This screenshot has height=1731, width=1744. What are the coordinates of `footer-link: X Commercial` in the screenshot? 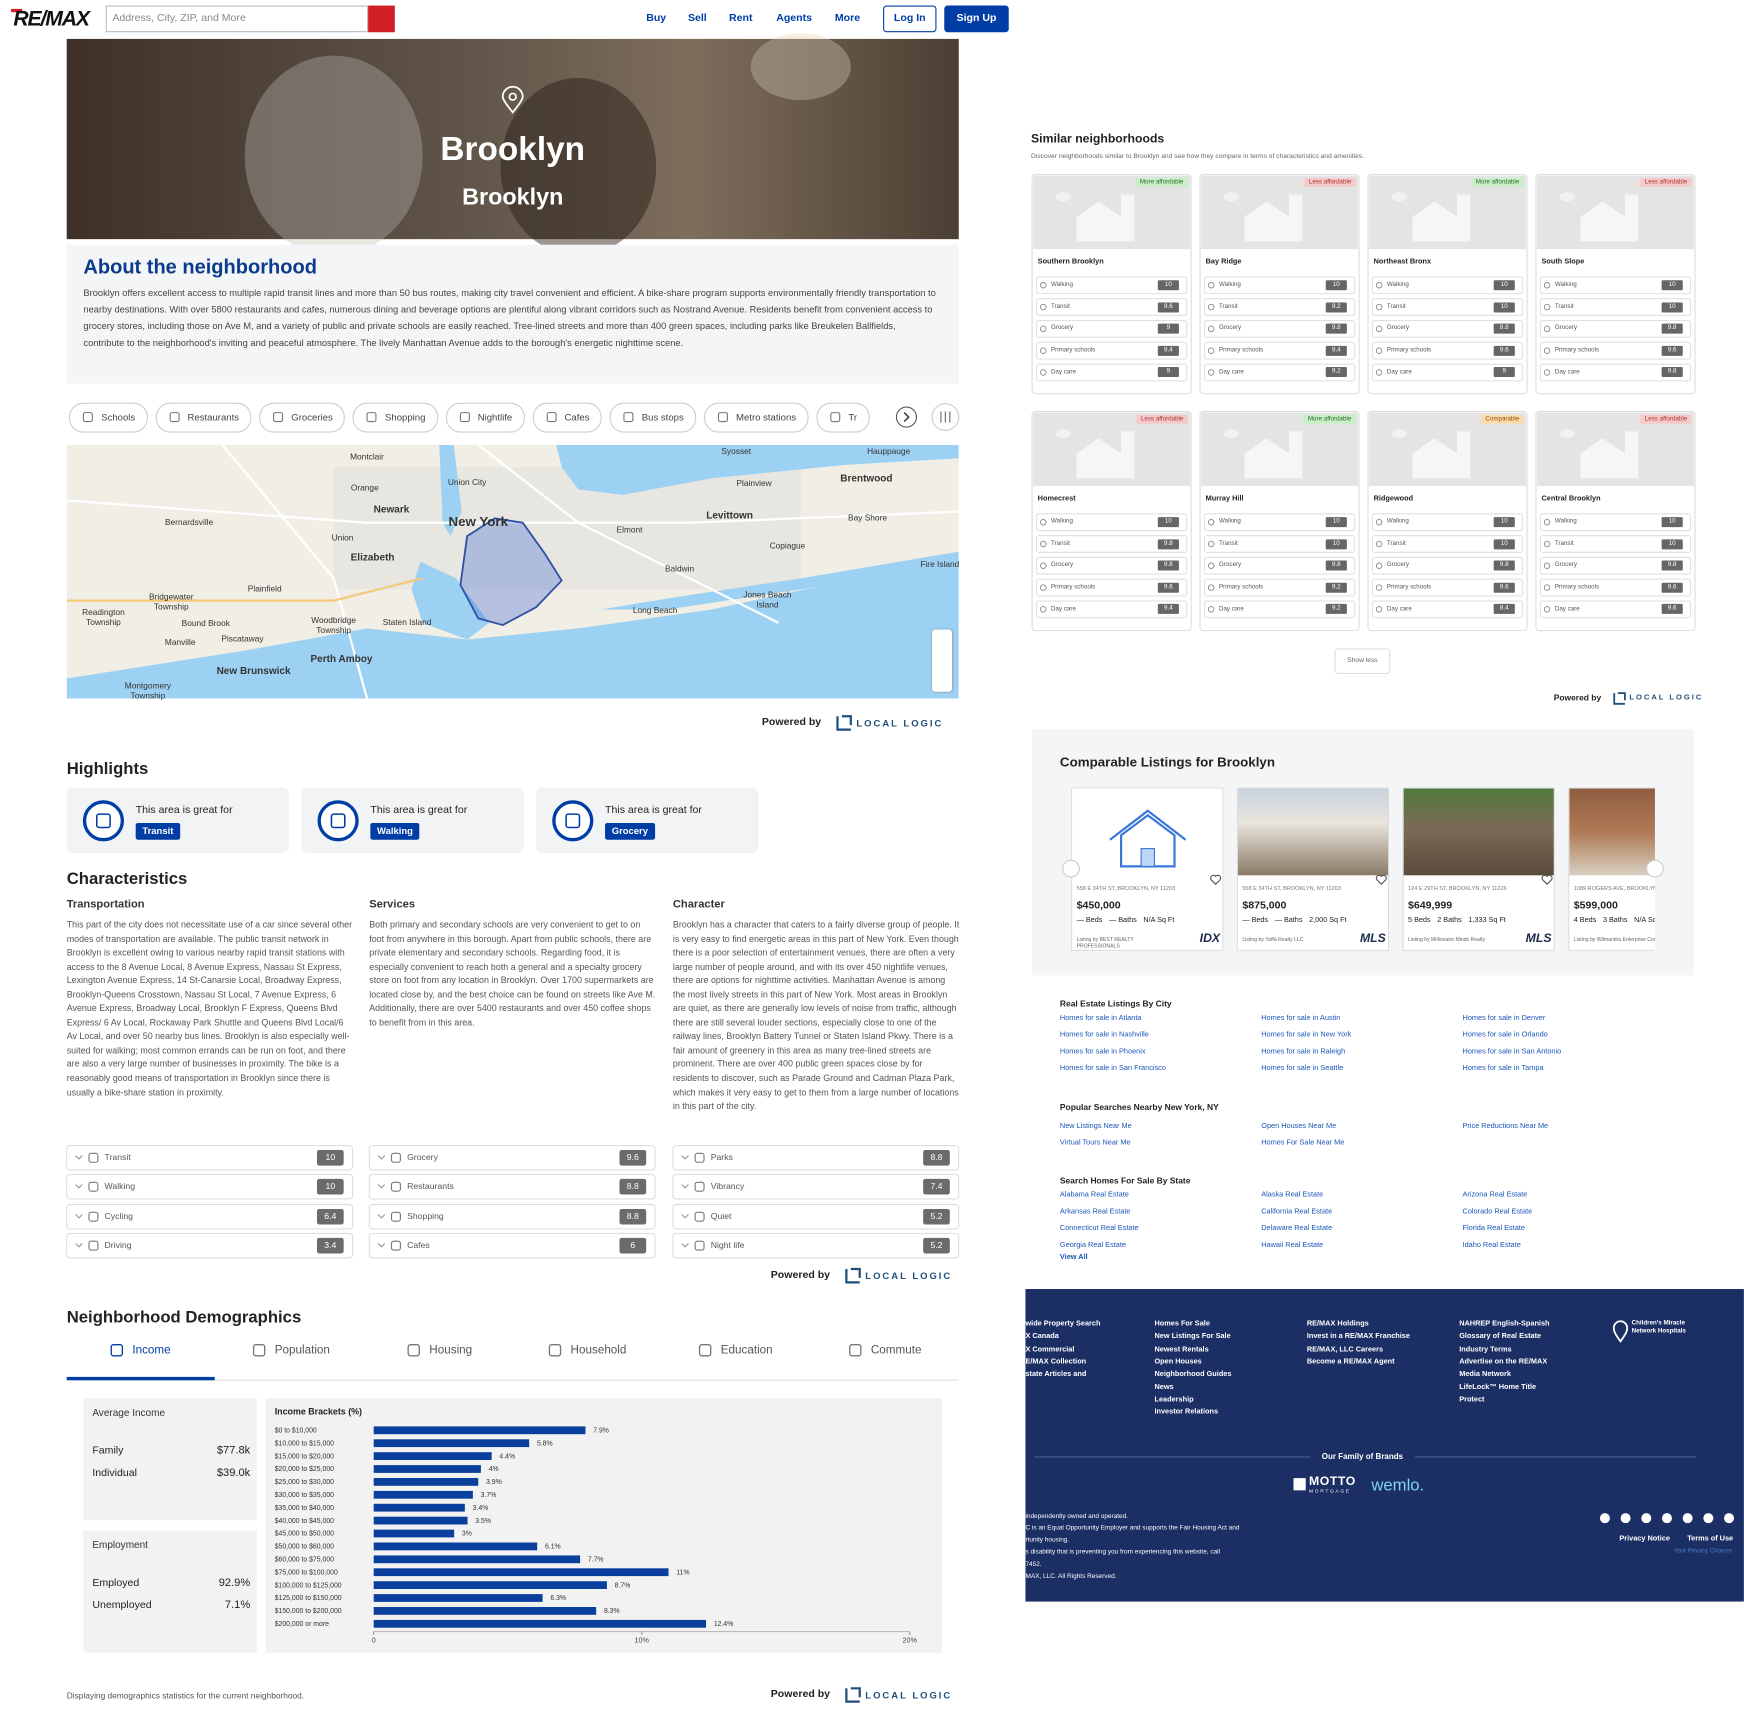 It's located at (1050, 1349).